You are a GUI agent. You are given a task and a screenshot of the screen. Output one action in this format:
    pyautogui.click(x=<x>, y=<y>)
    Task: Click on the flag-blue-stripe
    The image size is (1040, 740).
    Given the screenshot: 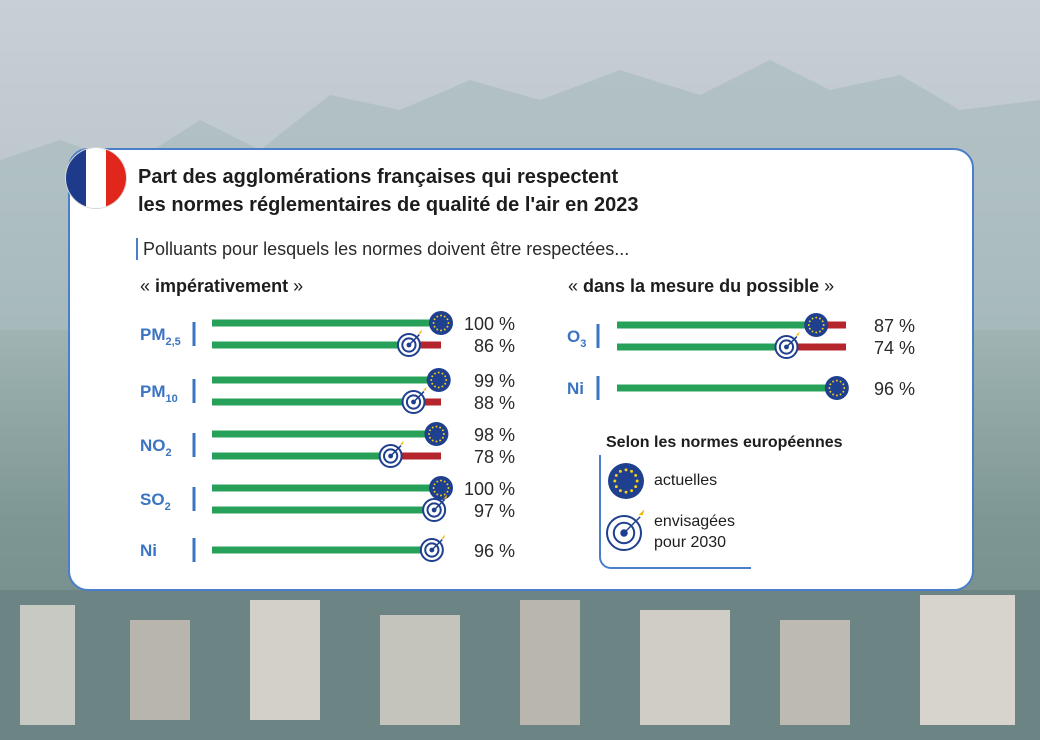 What is the action you would take?
    pyautogui.click(x=76, y=178)
    